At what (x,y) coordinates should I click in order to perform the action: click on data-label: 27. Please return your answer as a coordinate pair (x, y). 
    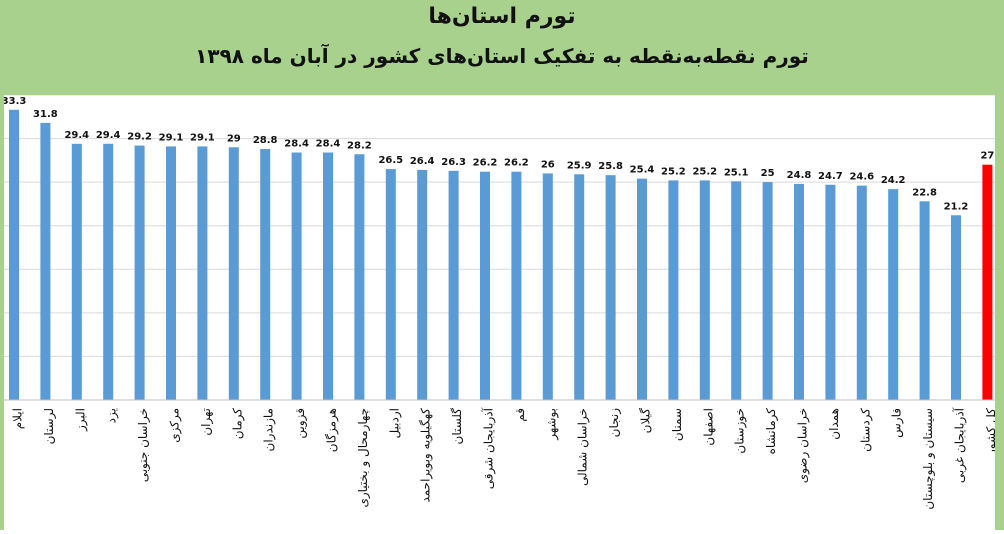
    Looking at the image, I should click on (987, 156).